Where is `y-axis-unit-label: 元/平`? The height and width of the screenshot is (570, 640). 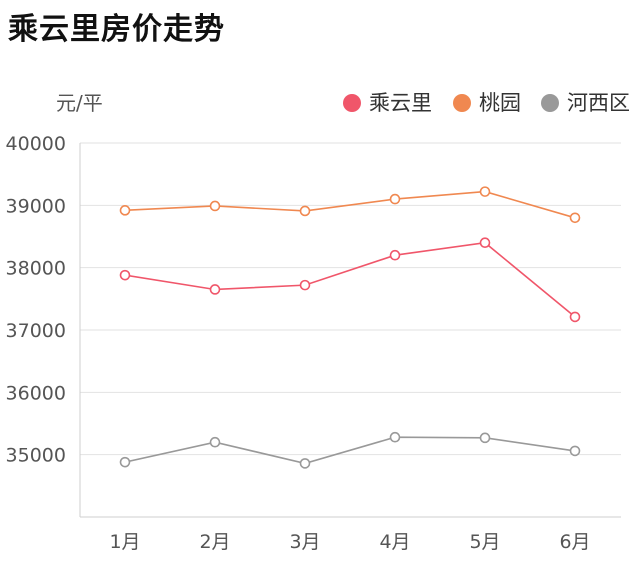
y-axis-unit-label: 元/平 is located at coordinates (79, 103).